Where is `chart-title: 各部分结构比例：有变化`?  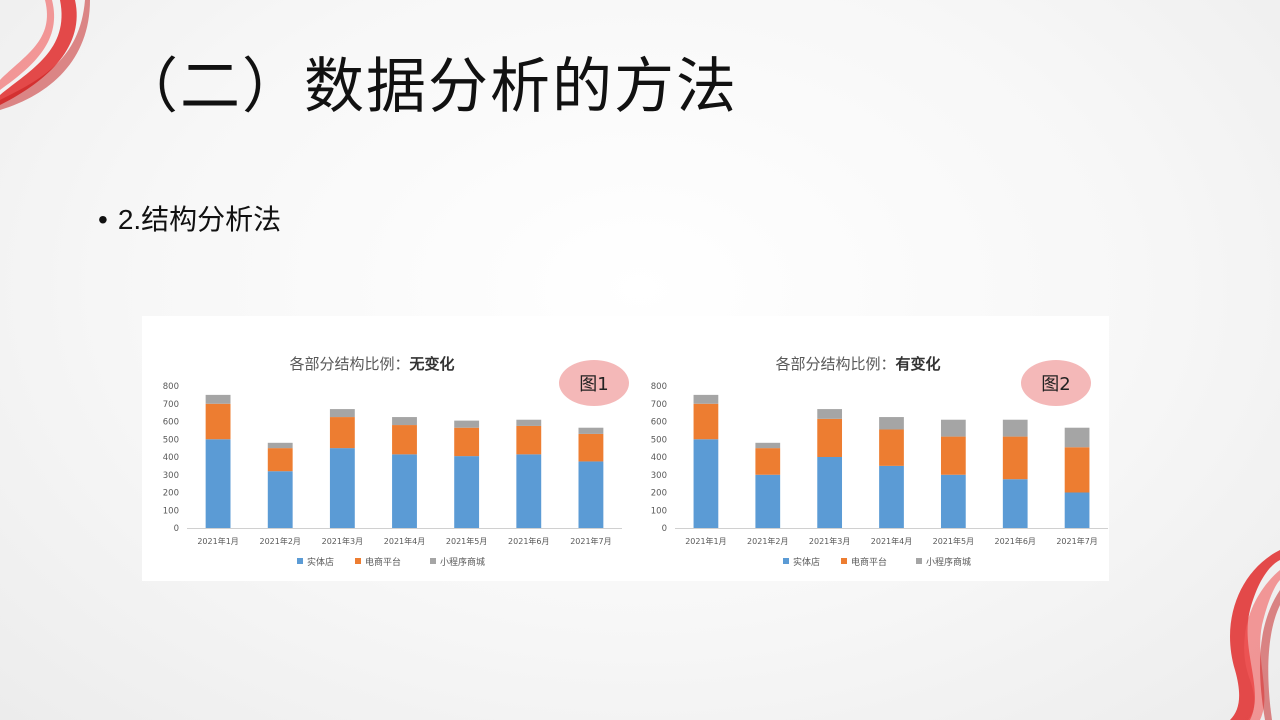
chart-title: 各部分结构比例：有变化 is located at coordinates (857, 364).